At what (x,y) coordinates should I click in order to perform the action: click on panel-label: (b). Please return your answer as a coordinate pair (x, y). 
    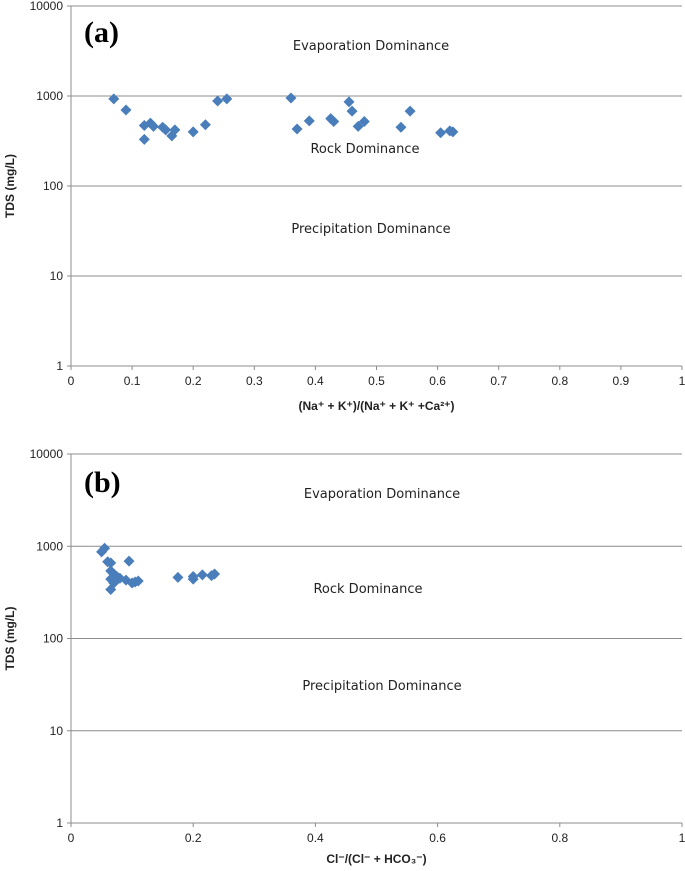
    Looking at the image, I should click on (102, 482).